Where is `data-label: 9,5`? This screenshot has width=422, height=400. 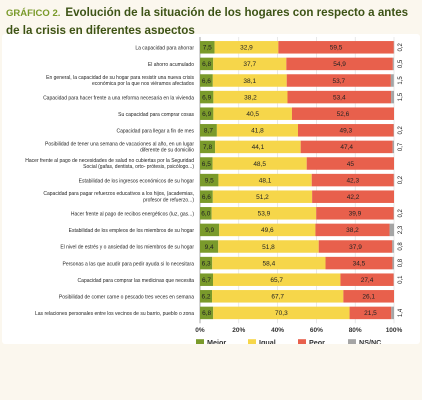
data-label: 9,5 is located at coordinates (209, 180).